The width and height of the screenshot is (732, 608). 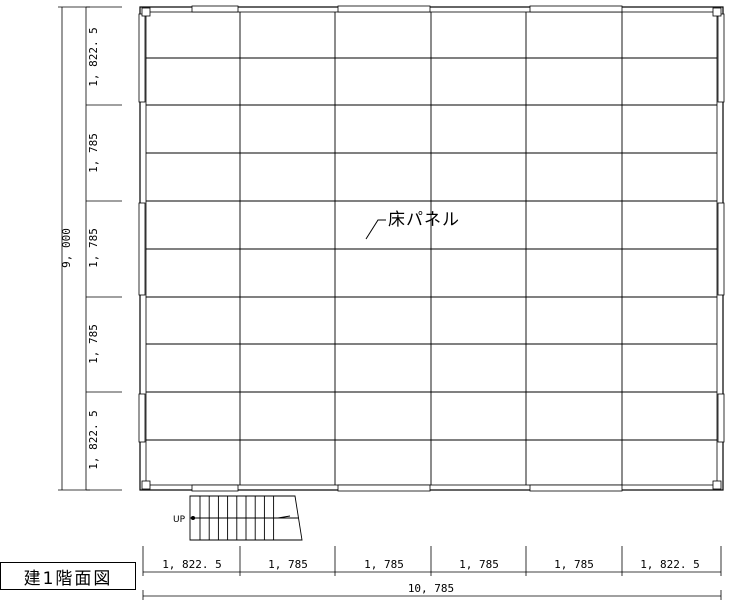 I want to click on bottom-dim-total: 10, 785, so click(x=431, y=588).